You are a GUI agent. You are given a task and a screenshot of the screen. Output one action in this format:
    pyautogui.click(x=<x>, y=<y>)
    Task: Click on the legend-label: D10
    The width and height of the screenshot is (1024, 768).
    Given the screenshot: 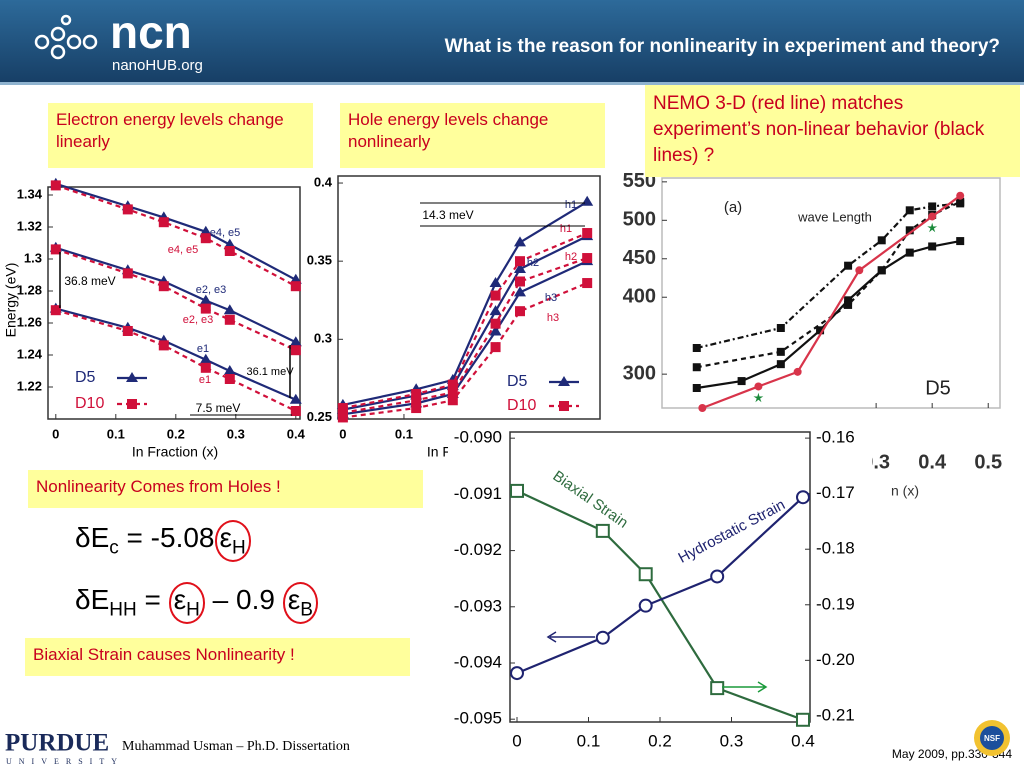 What is the action you would take?
    pyautogui.click(x=89, y=403)
    